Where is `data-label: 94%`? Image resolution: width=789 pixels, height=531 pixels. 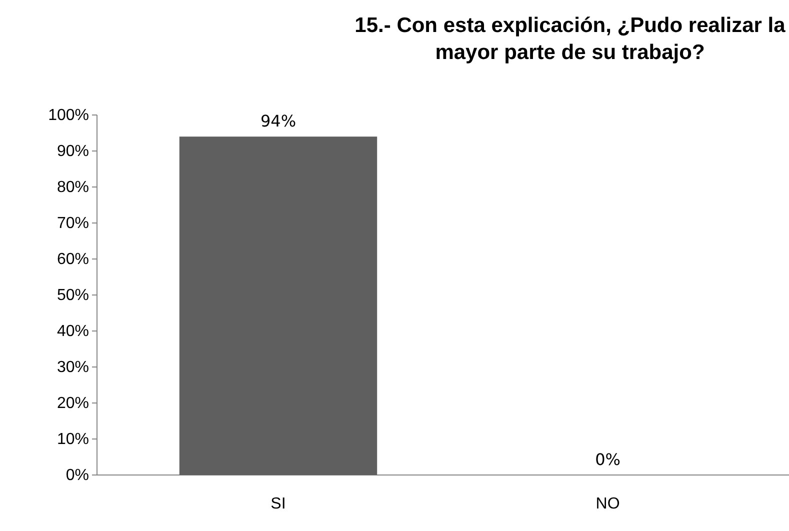 data-label: 94% is located at coordinates (278, 121).